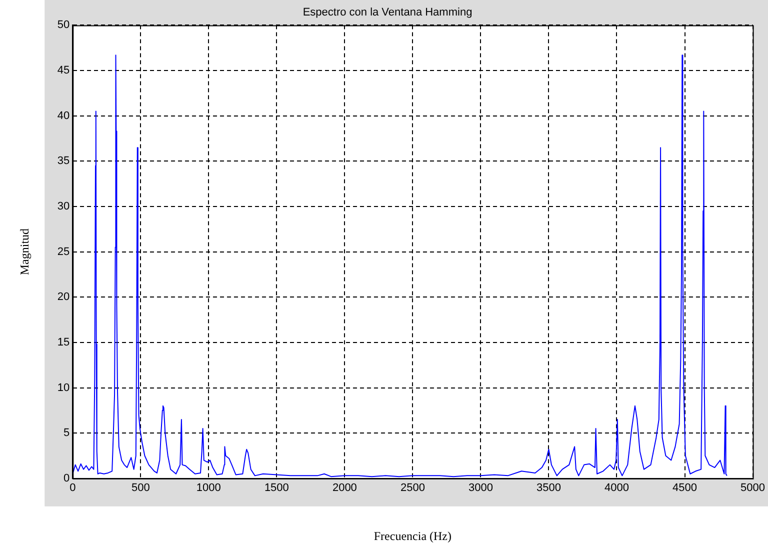 Image resolution: width=768 pixels, height=546 pixels. I want to click on x-tick-label: 2000, so click(344, 488).